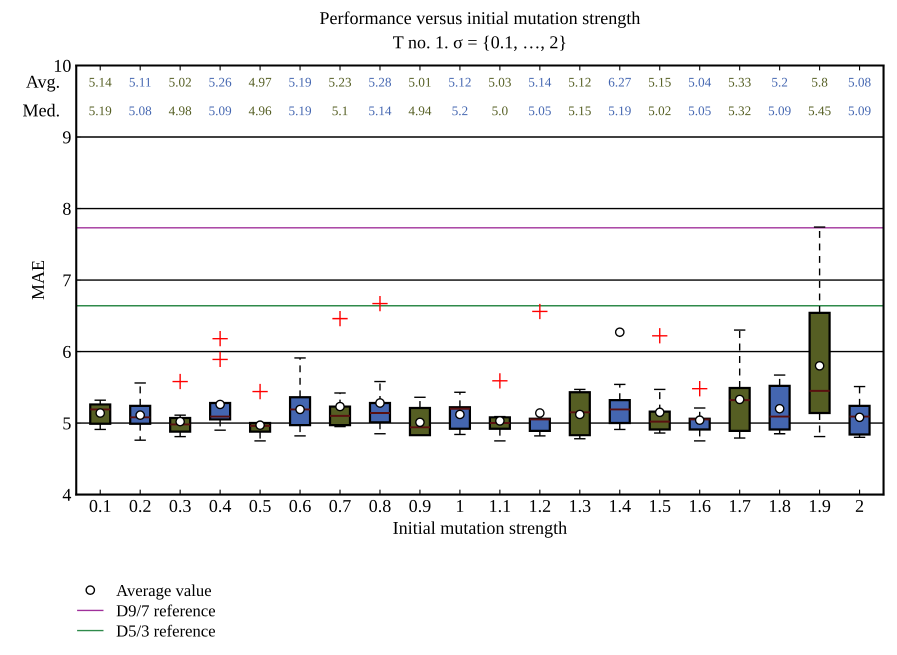 The image size is (897, 655). I want to click on annotation: 5.26, so click(220, 82).